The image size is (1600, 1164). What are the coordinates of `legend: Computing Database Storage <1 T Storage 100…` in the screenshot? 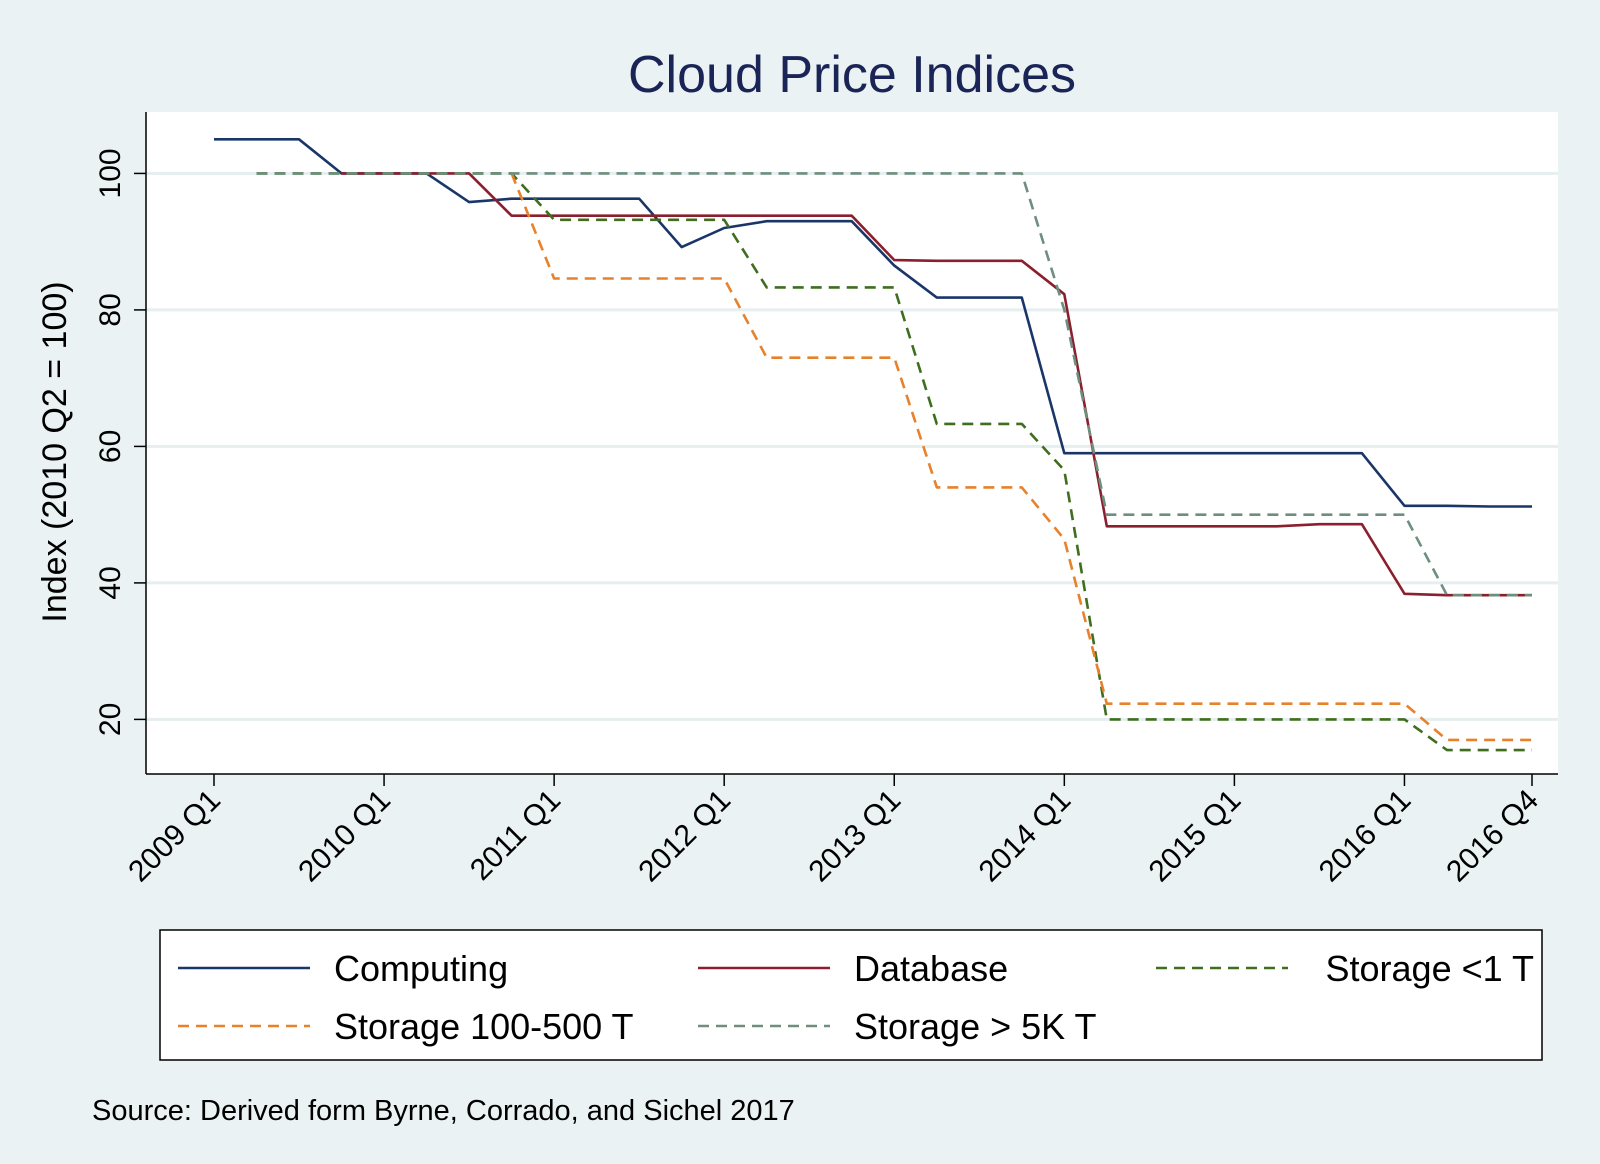 It's located at (856, 997).